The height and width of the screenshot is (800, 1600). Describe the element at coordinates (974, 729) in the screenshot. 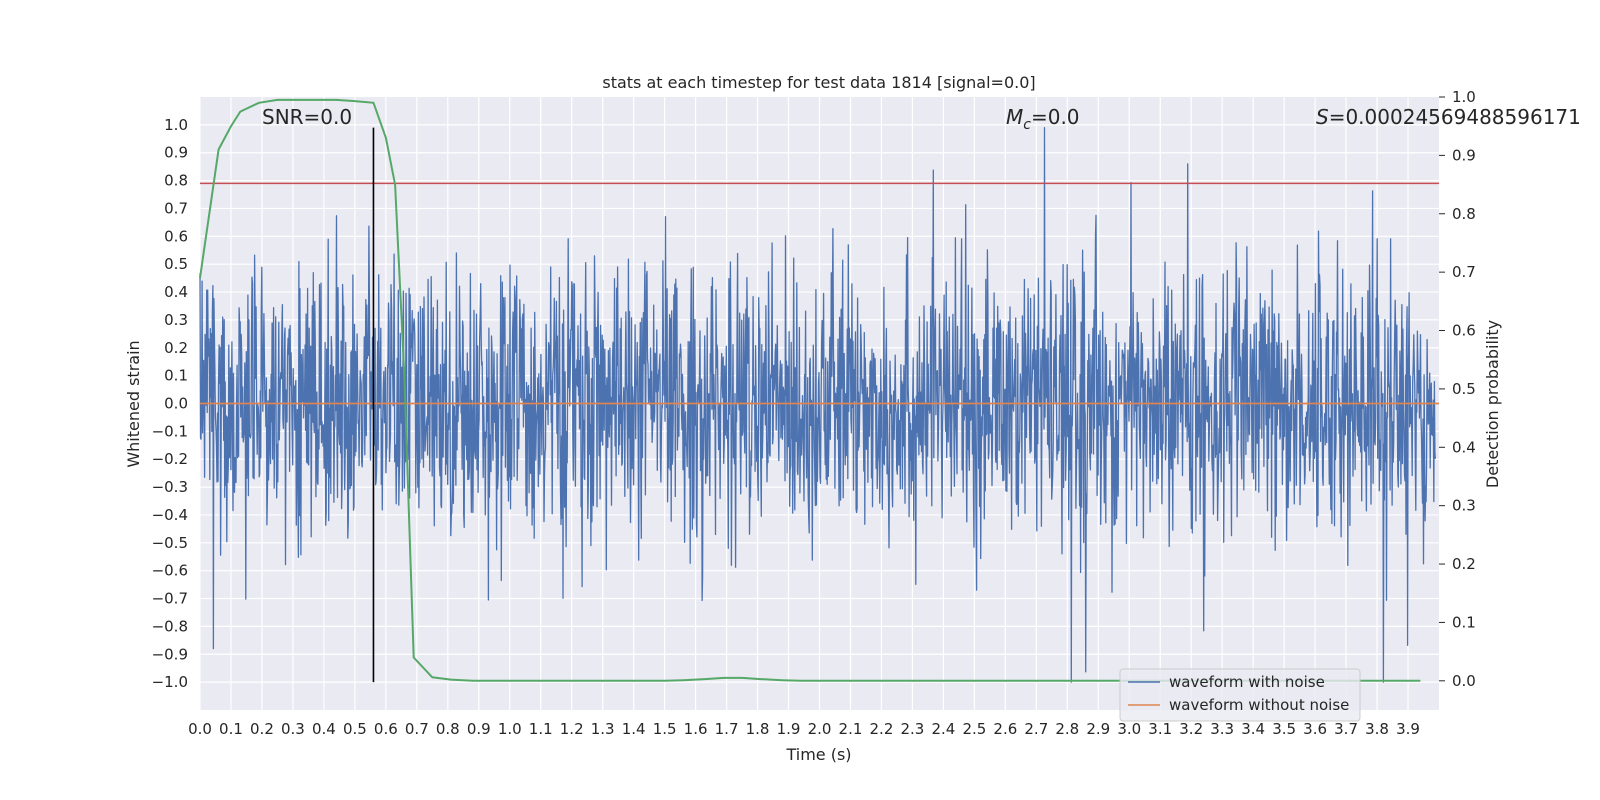

I see `x-tick-label: 2.5` at that location.